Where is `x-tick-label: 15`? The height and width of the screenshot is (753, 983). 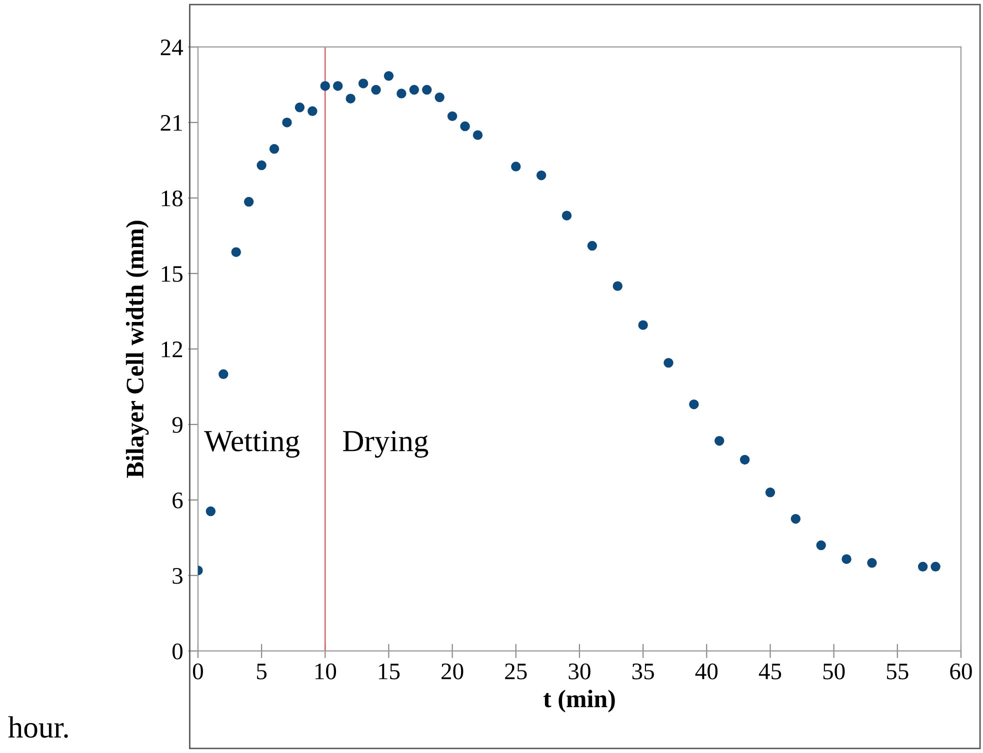 x-tick-label: 15 is located at coordinates (389, 672).